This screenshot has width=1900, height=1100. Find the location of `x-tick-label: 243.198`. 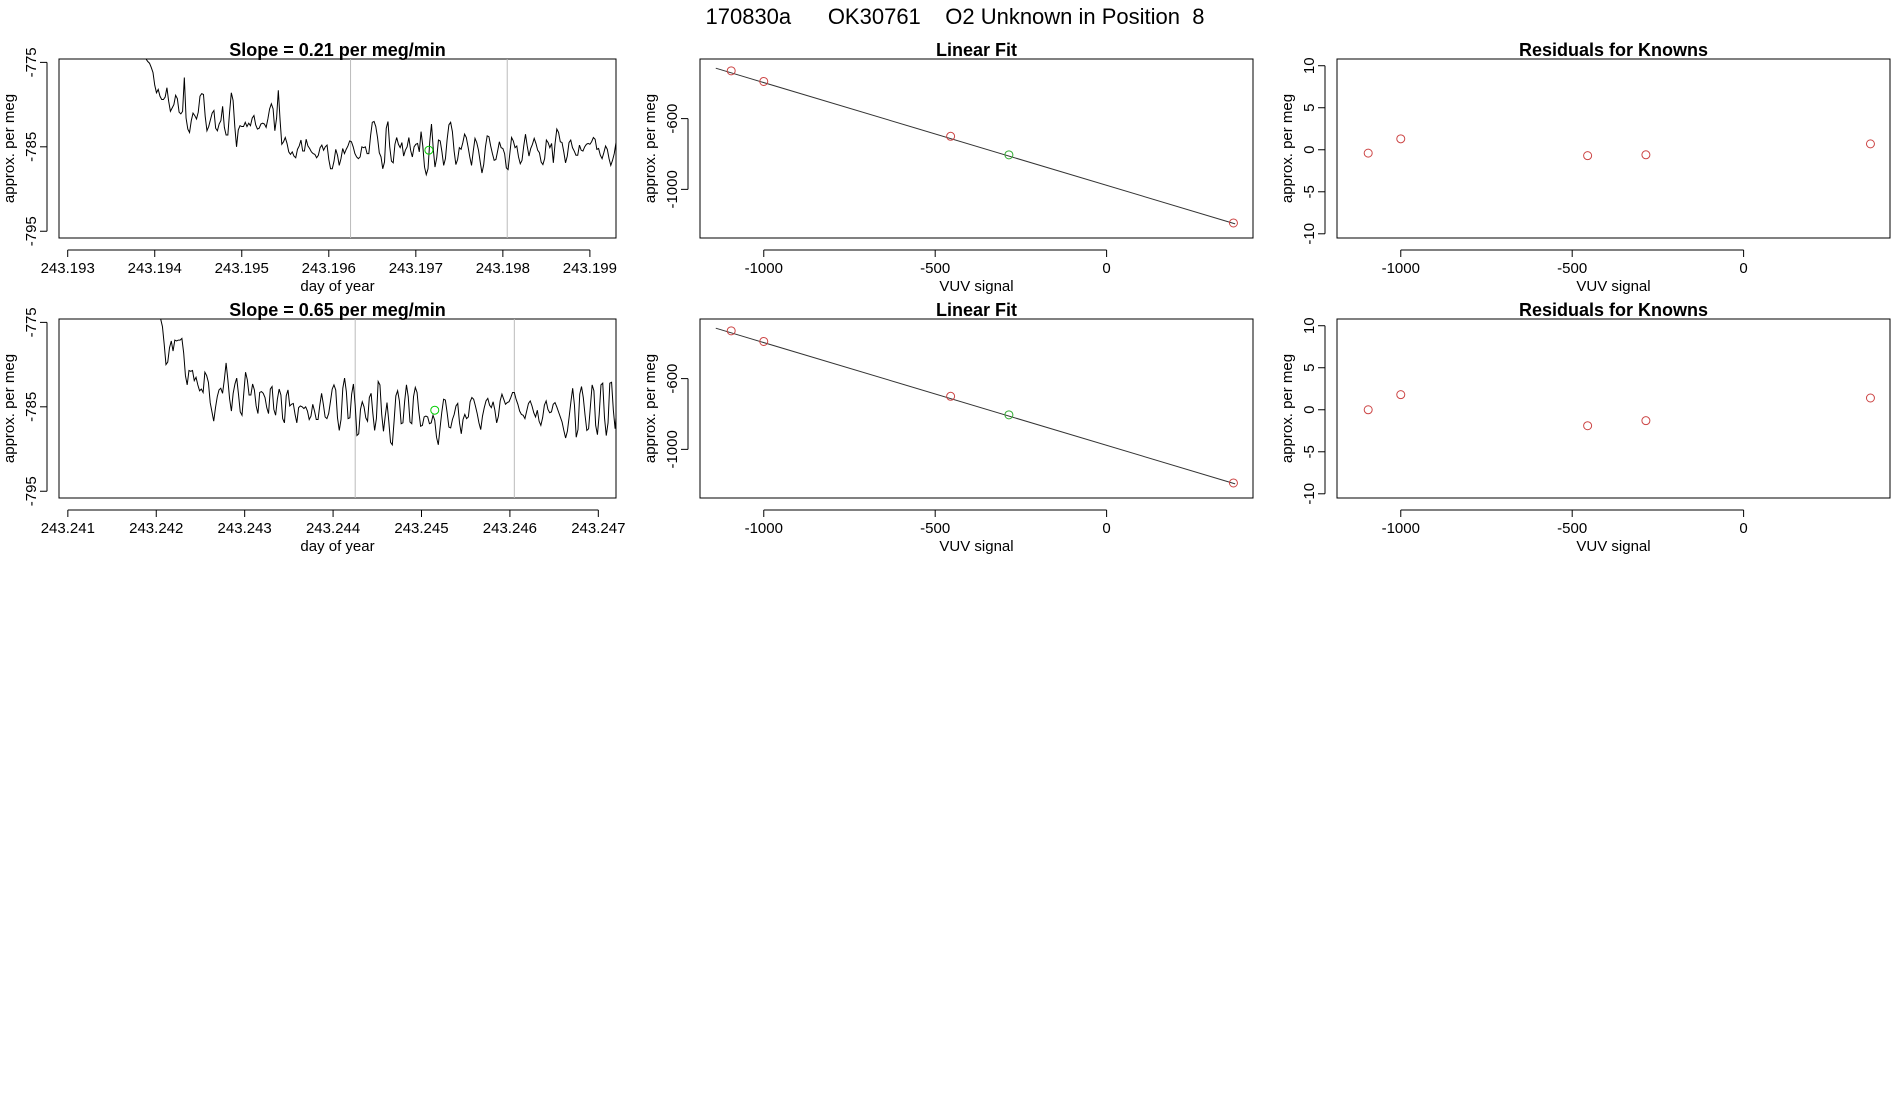

x-tick-label: 243.198 is located at coordinates (503, 268).